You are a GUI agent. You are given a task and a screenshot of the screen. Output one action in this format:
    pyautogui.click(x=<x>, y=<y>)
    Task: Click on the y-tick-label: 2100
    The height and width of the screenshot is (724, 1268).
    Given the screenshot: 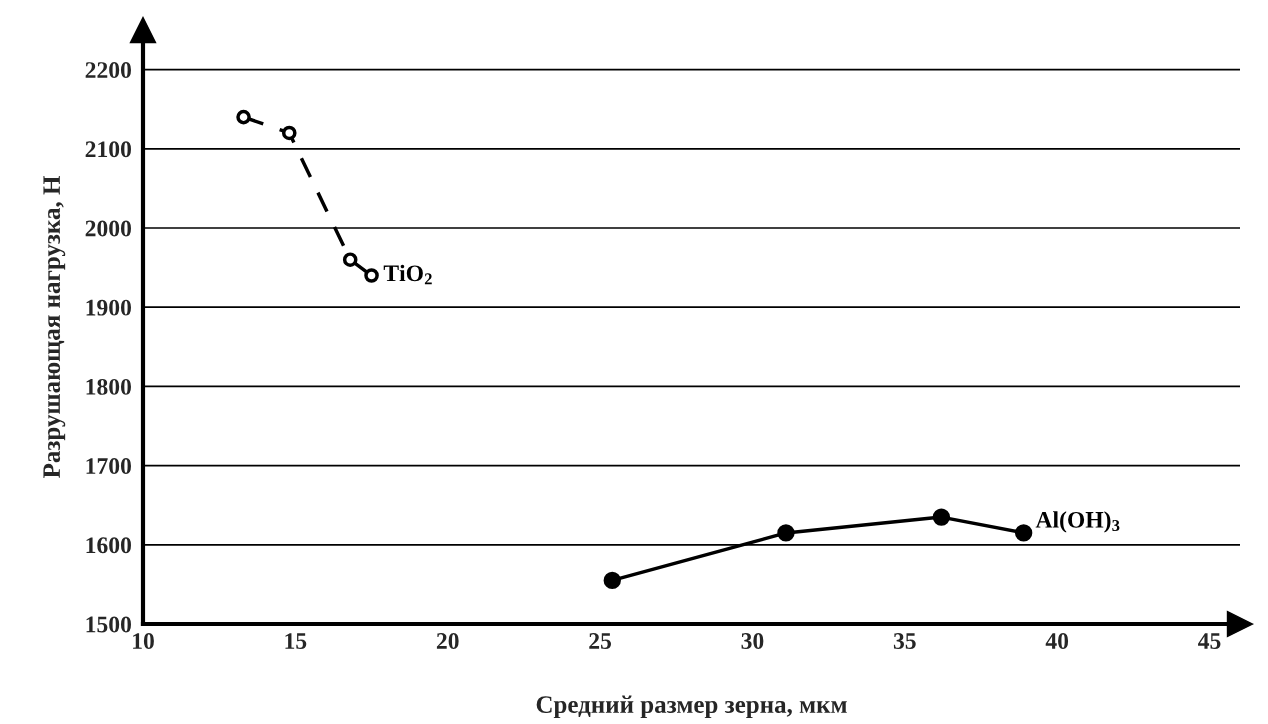 What is the action you would take?
    pyautogui.click(x=108, y=149)
    